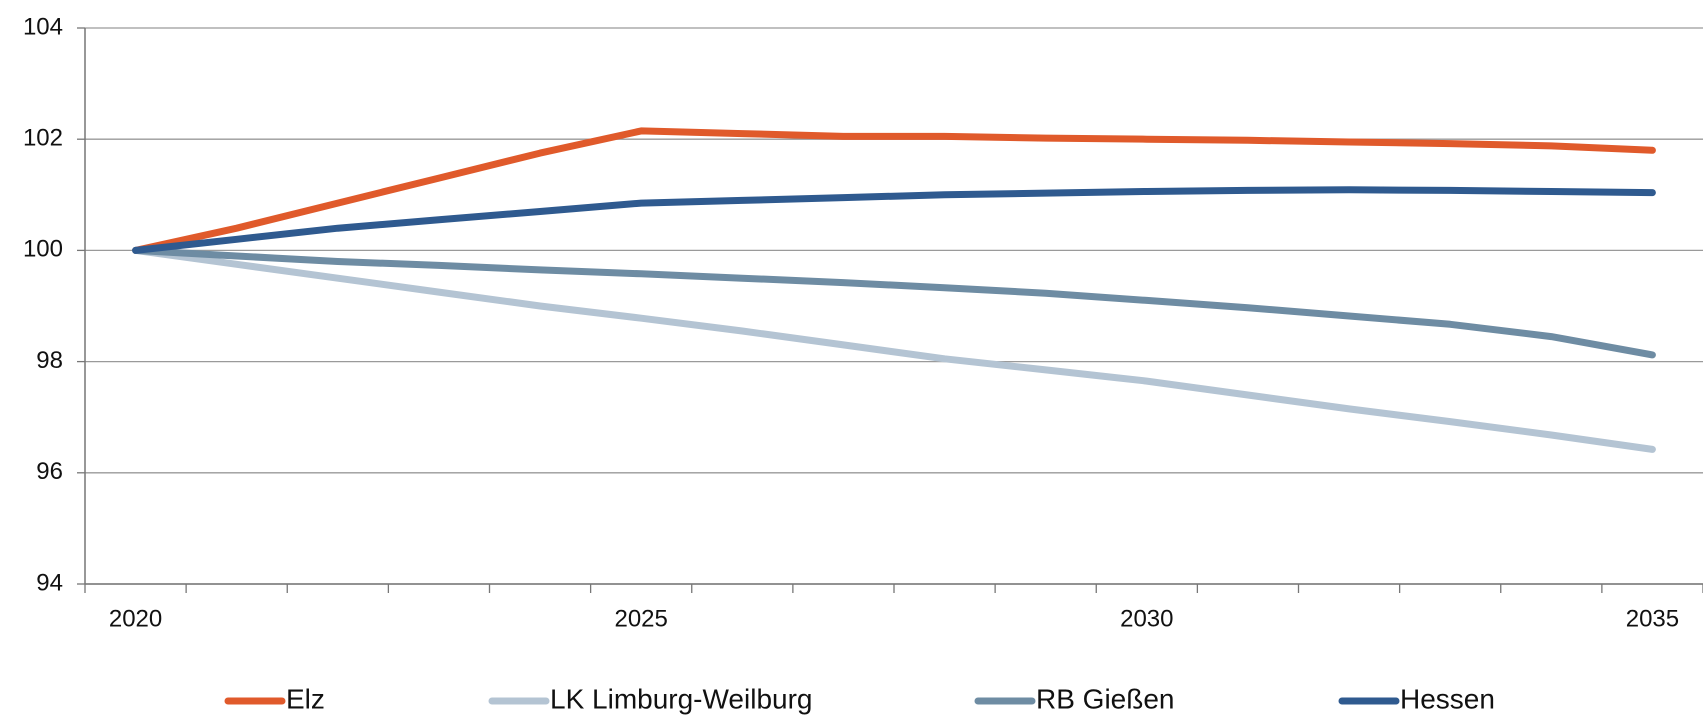  Describe the element at coordinates (1652, 618) in the screenshot. I see `x-tick-label: 2035` at that location.